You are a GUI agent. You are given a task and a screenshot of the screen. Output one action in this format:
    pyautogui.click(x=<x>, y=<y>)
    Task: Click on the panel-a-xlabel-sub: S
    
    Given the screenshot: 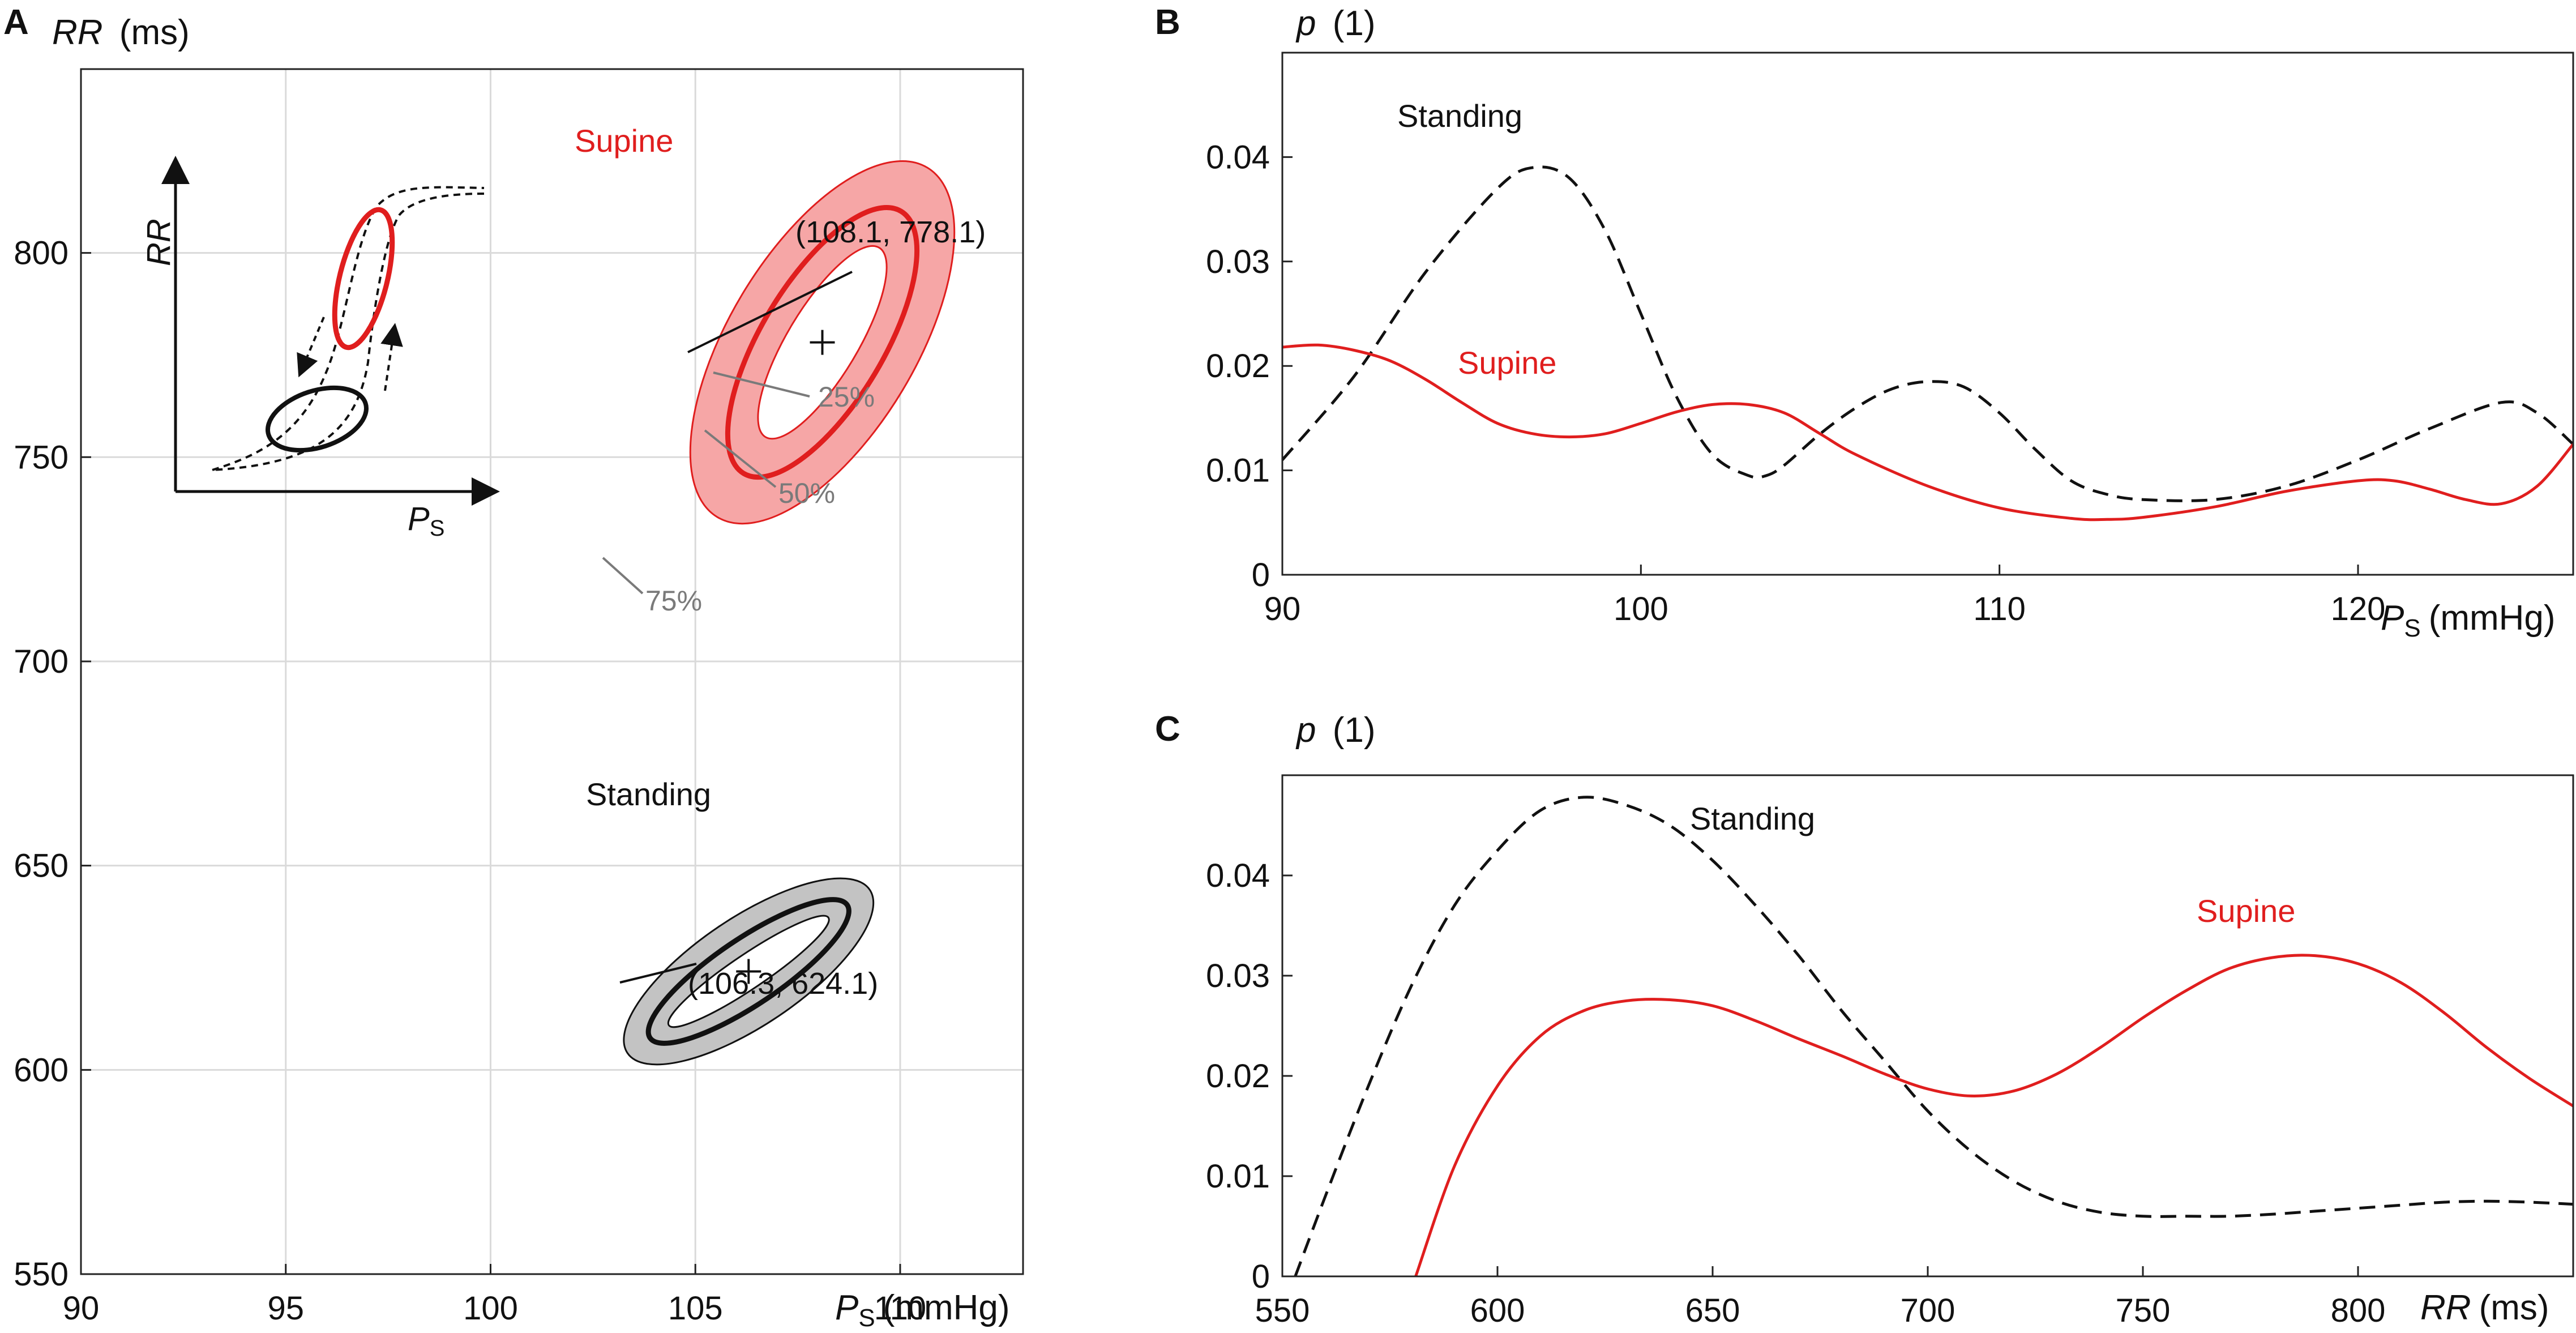 What is the action you would take?
    pyautogui.click(x=866, y=1318)
    